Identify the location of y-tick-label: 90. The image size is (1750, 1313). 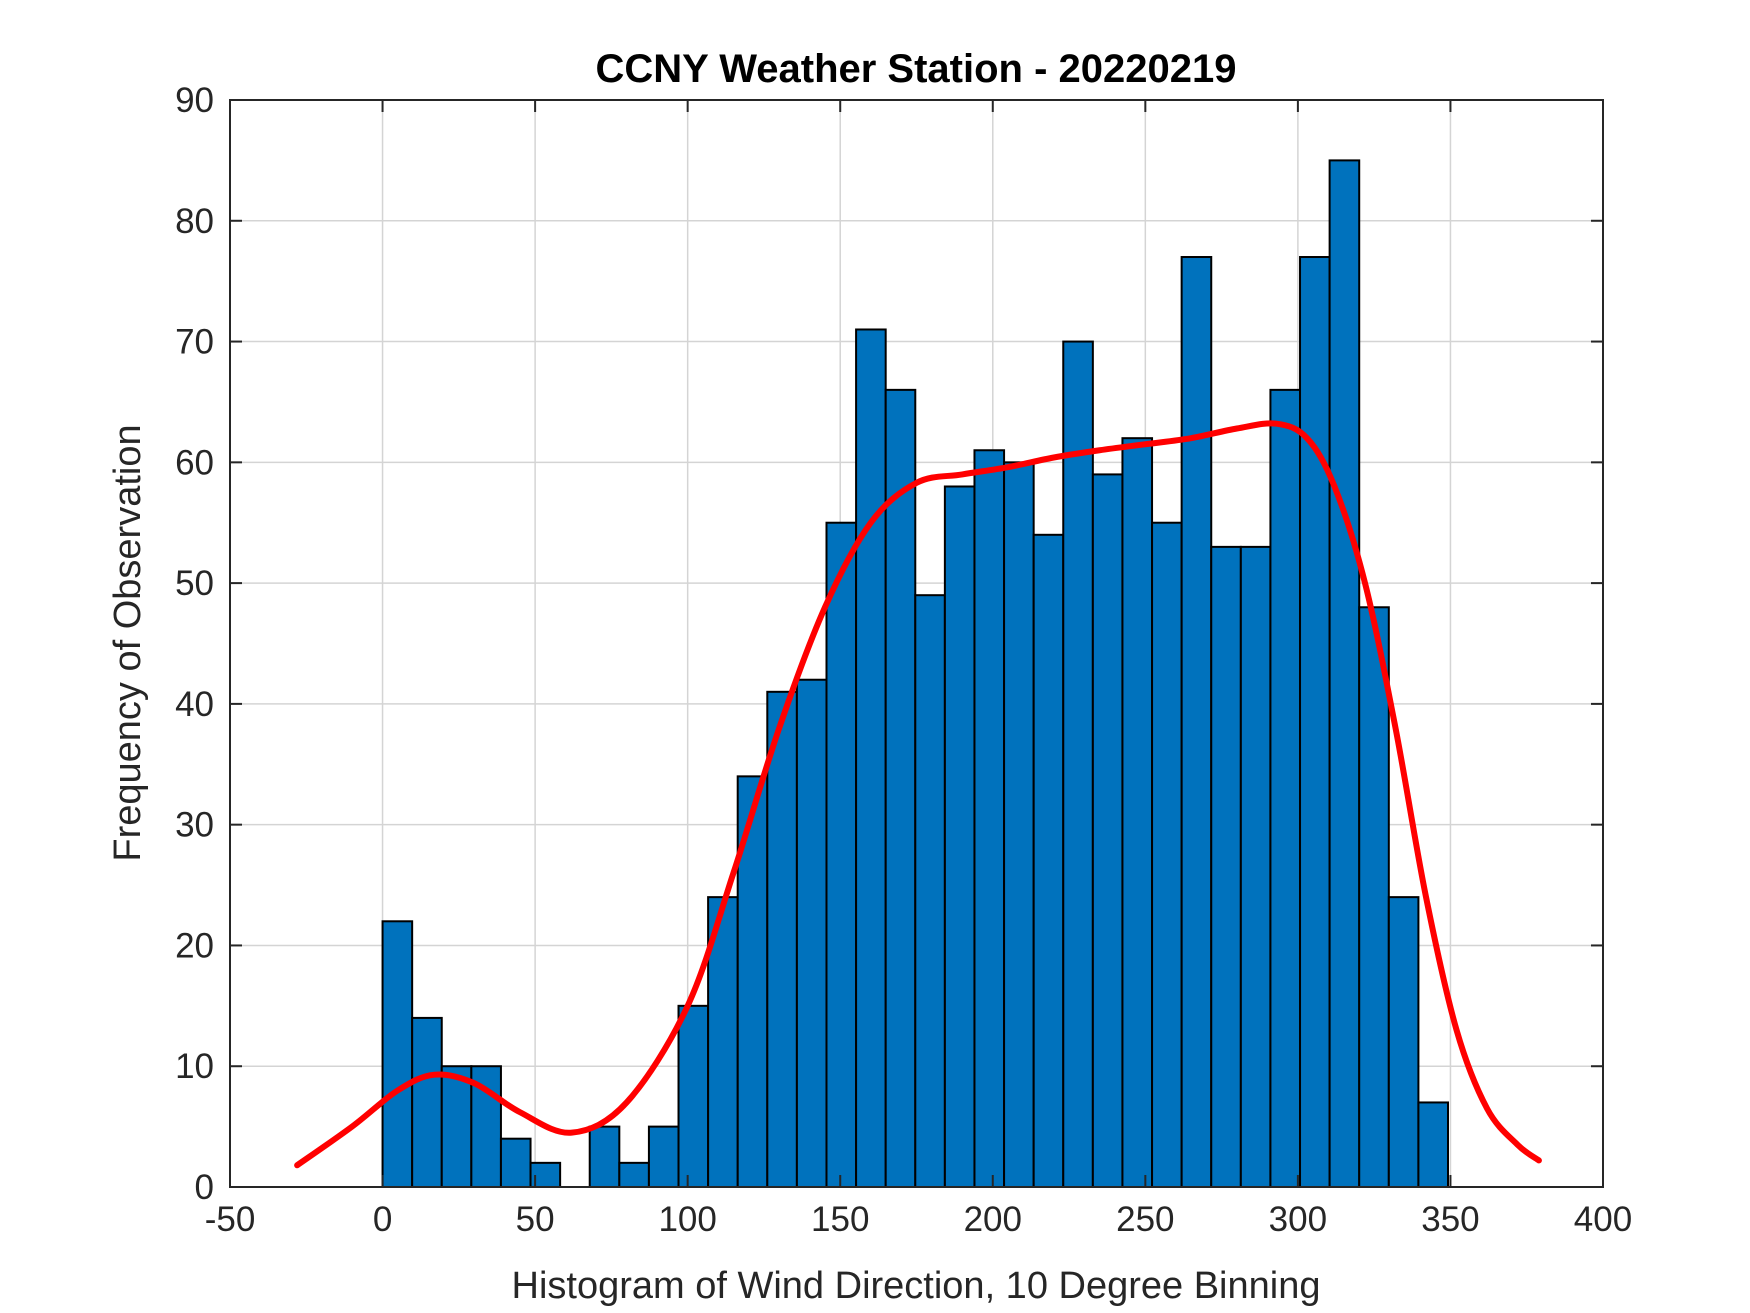
(194, 100).